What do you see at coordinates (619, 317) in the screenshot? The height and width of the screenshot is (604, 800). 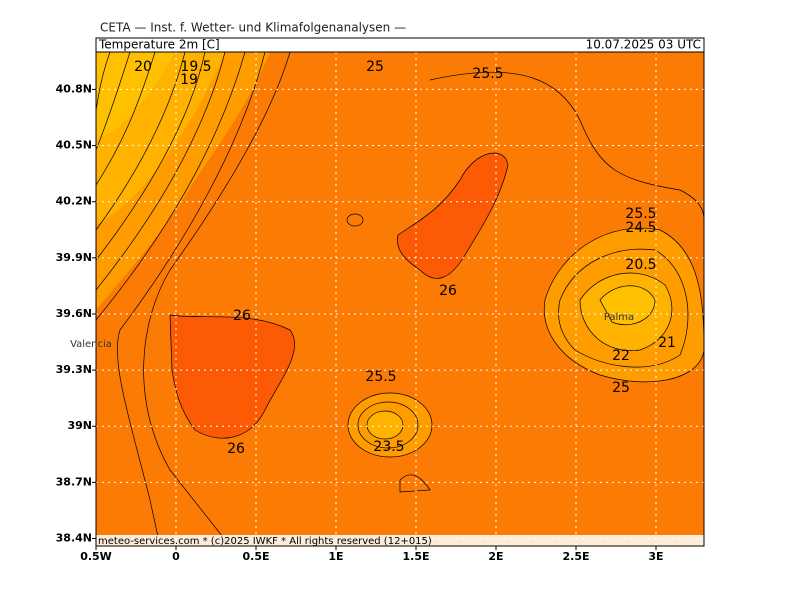 I see `place-label: Palma` at bounding box center [619, 317].